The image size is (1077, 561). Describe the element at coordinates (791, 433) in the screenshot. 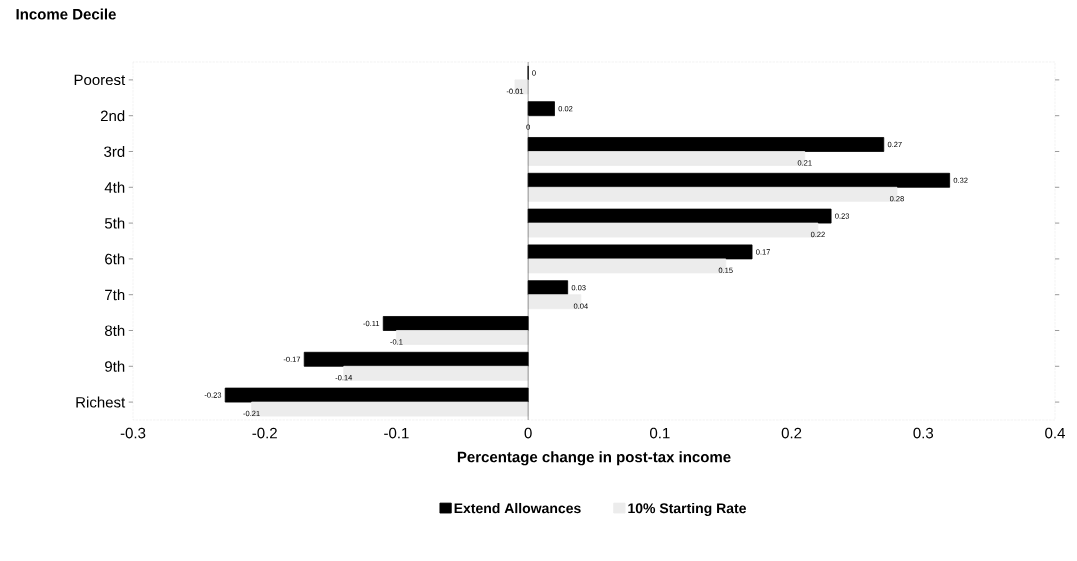

I see `x-tick-label: 0.2` at that location.